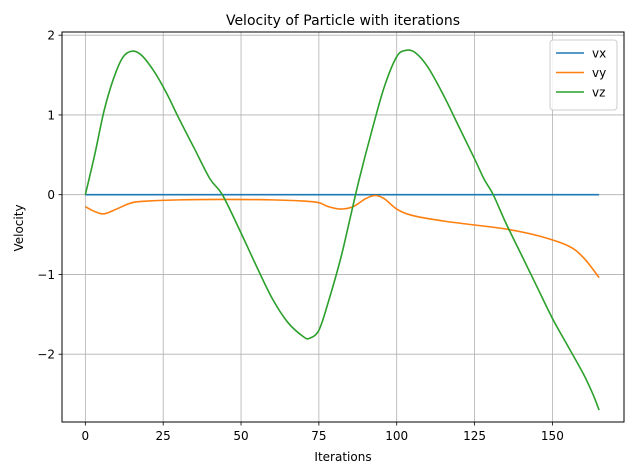 The width and height of the screenshot is (632, 472). Describe the element at coordinates (51, 115) in the screenshot. I see `y-tick-label: 1` at that location.